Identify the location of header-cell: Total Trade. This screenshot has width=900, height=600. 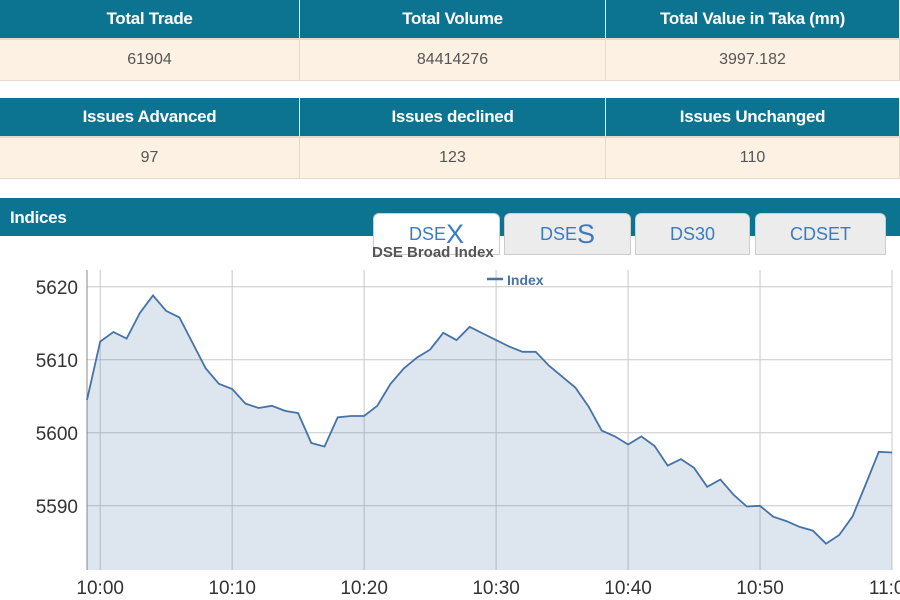
(150, 19).